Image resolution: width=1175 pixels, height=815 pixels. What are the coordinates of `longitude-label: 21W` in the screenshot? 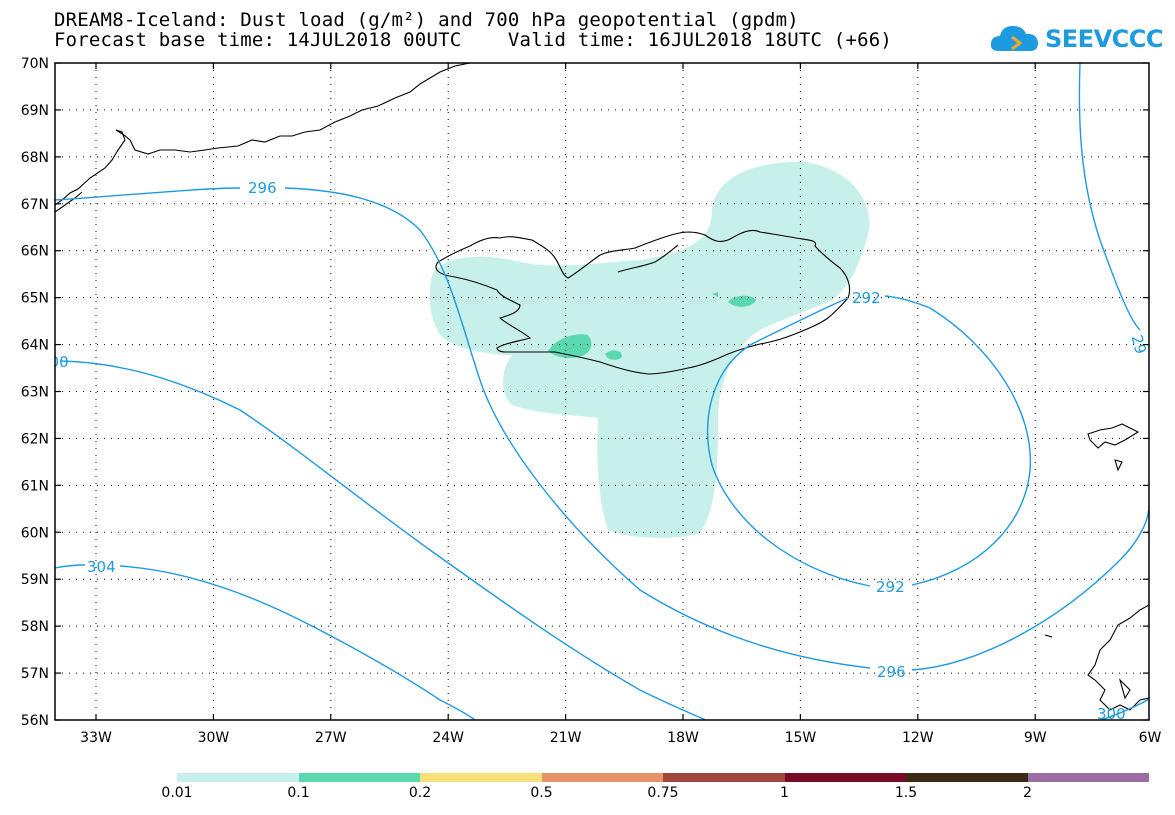 It's located at (566, 738).